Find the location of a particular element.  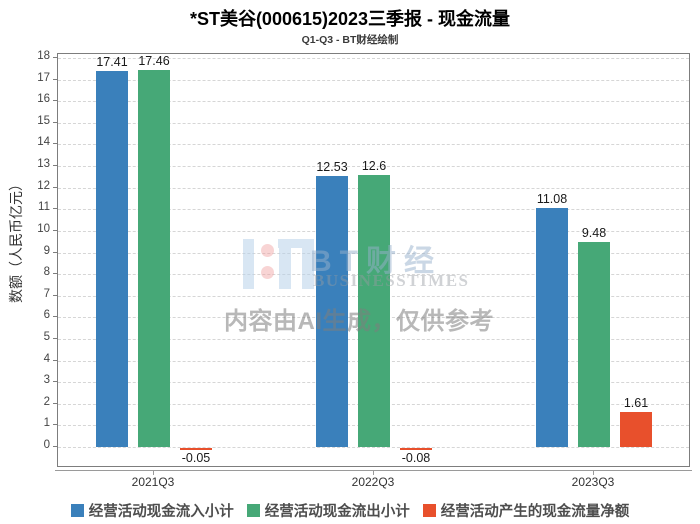

y-tick-label: 3 is located at coordinates (46, 380).